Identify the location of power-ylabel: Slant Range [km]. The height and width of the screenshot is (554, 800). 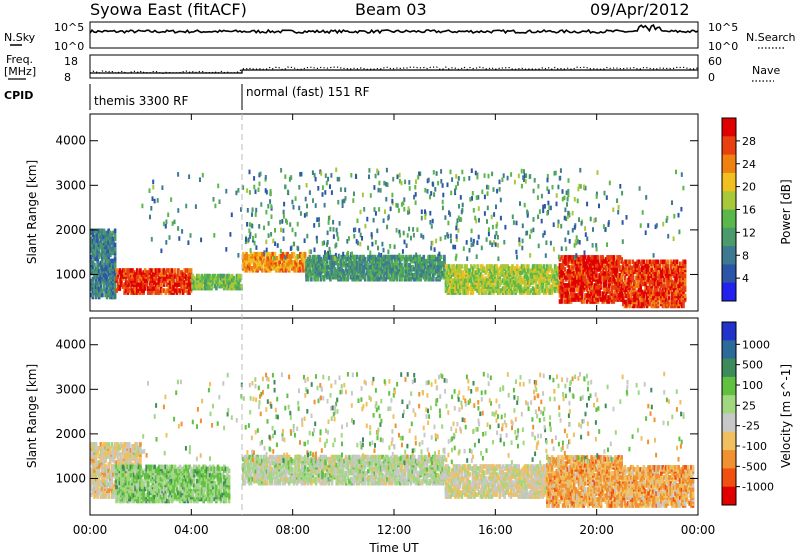
(32, 212).